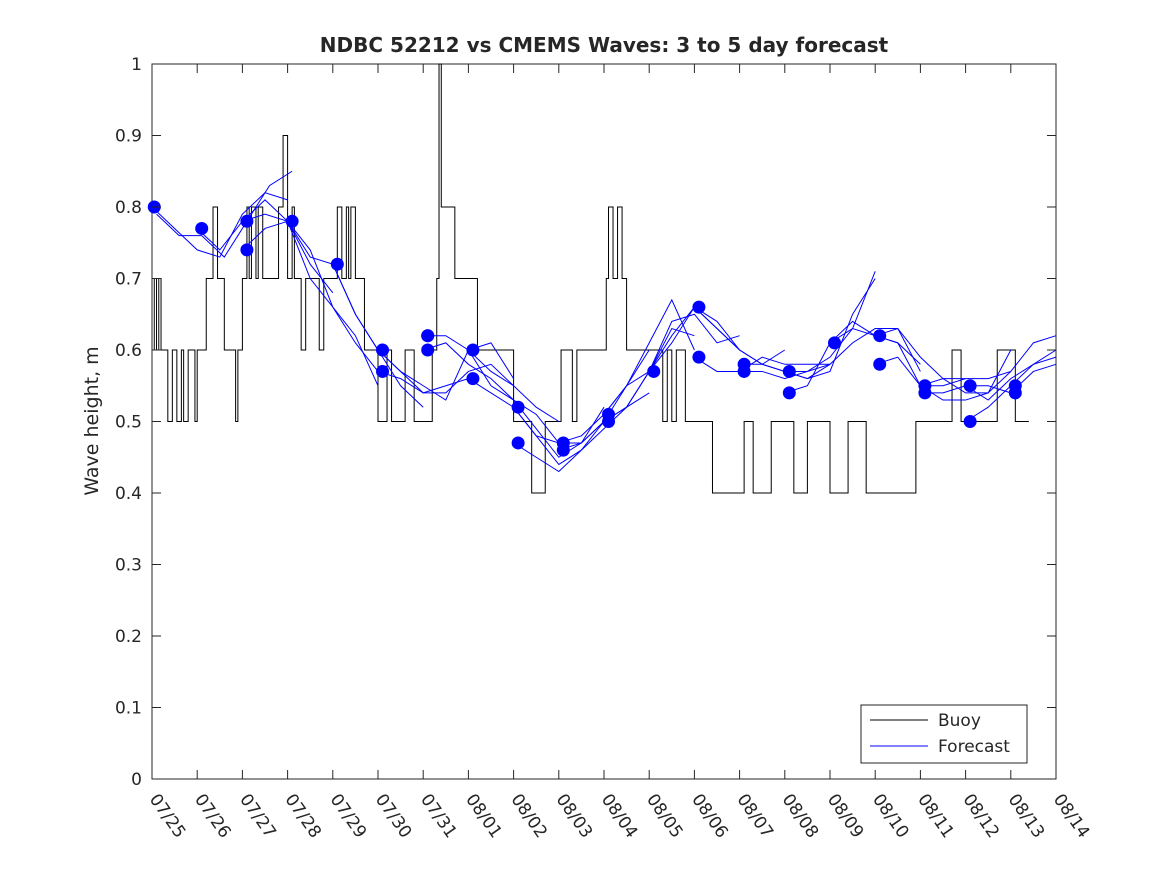 Image resolution: width=1167 pixels, height=875 pixels. What do you see at coordinates (128, 494) in the screenshot?
I see `y-tick-label: 0.4` at bounding box center [128, 494].